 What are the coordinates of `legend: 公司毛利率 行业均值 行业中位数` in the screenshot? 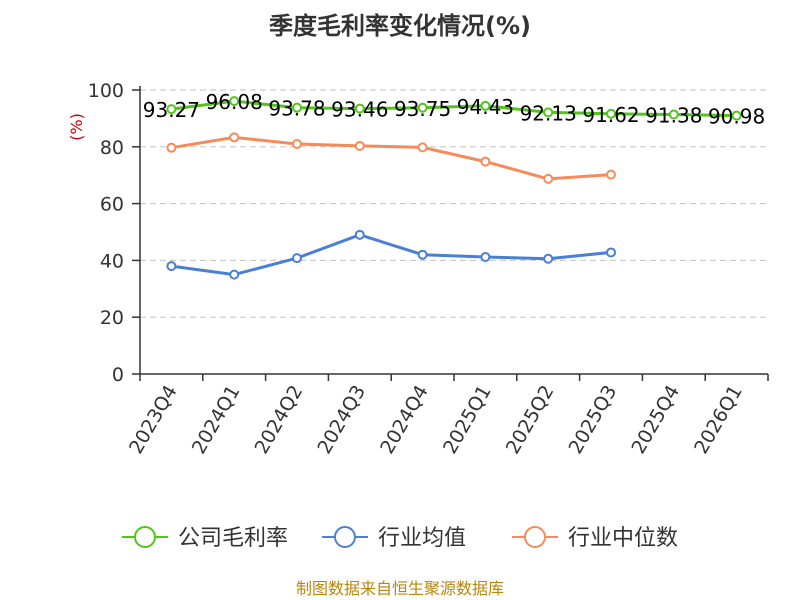 It's located at (400, 538).